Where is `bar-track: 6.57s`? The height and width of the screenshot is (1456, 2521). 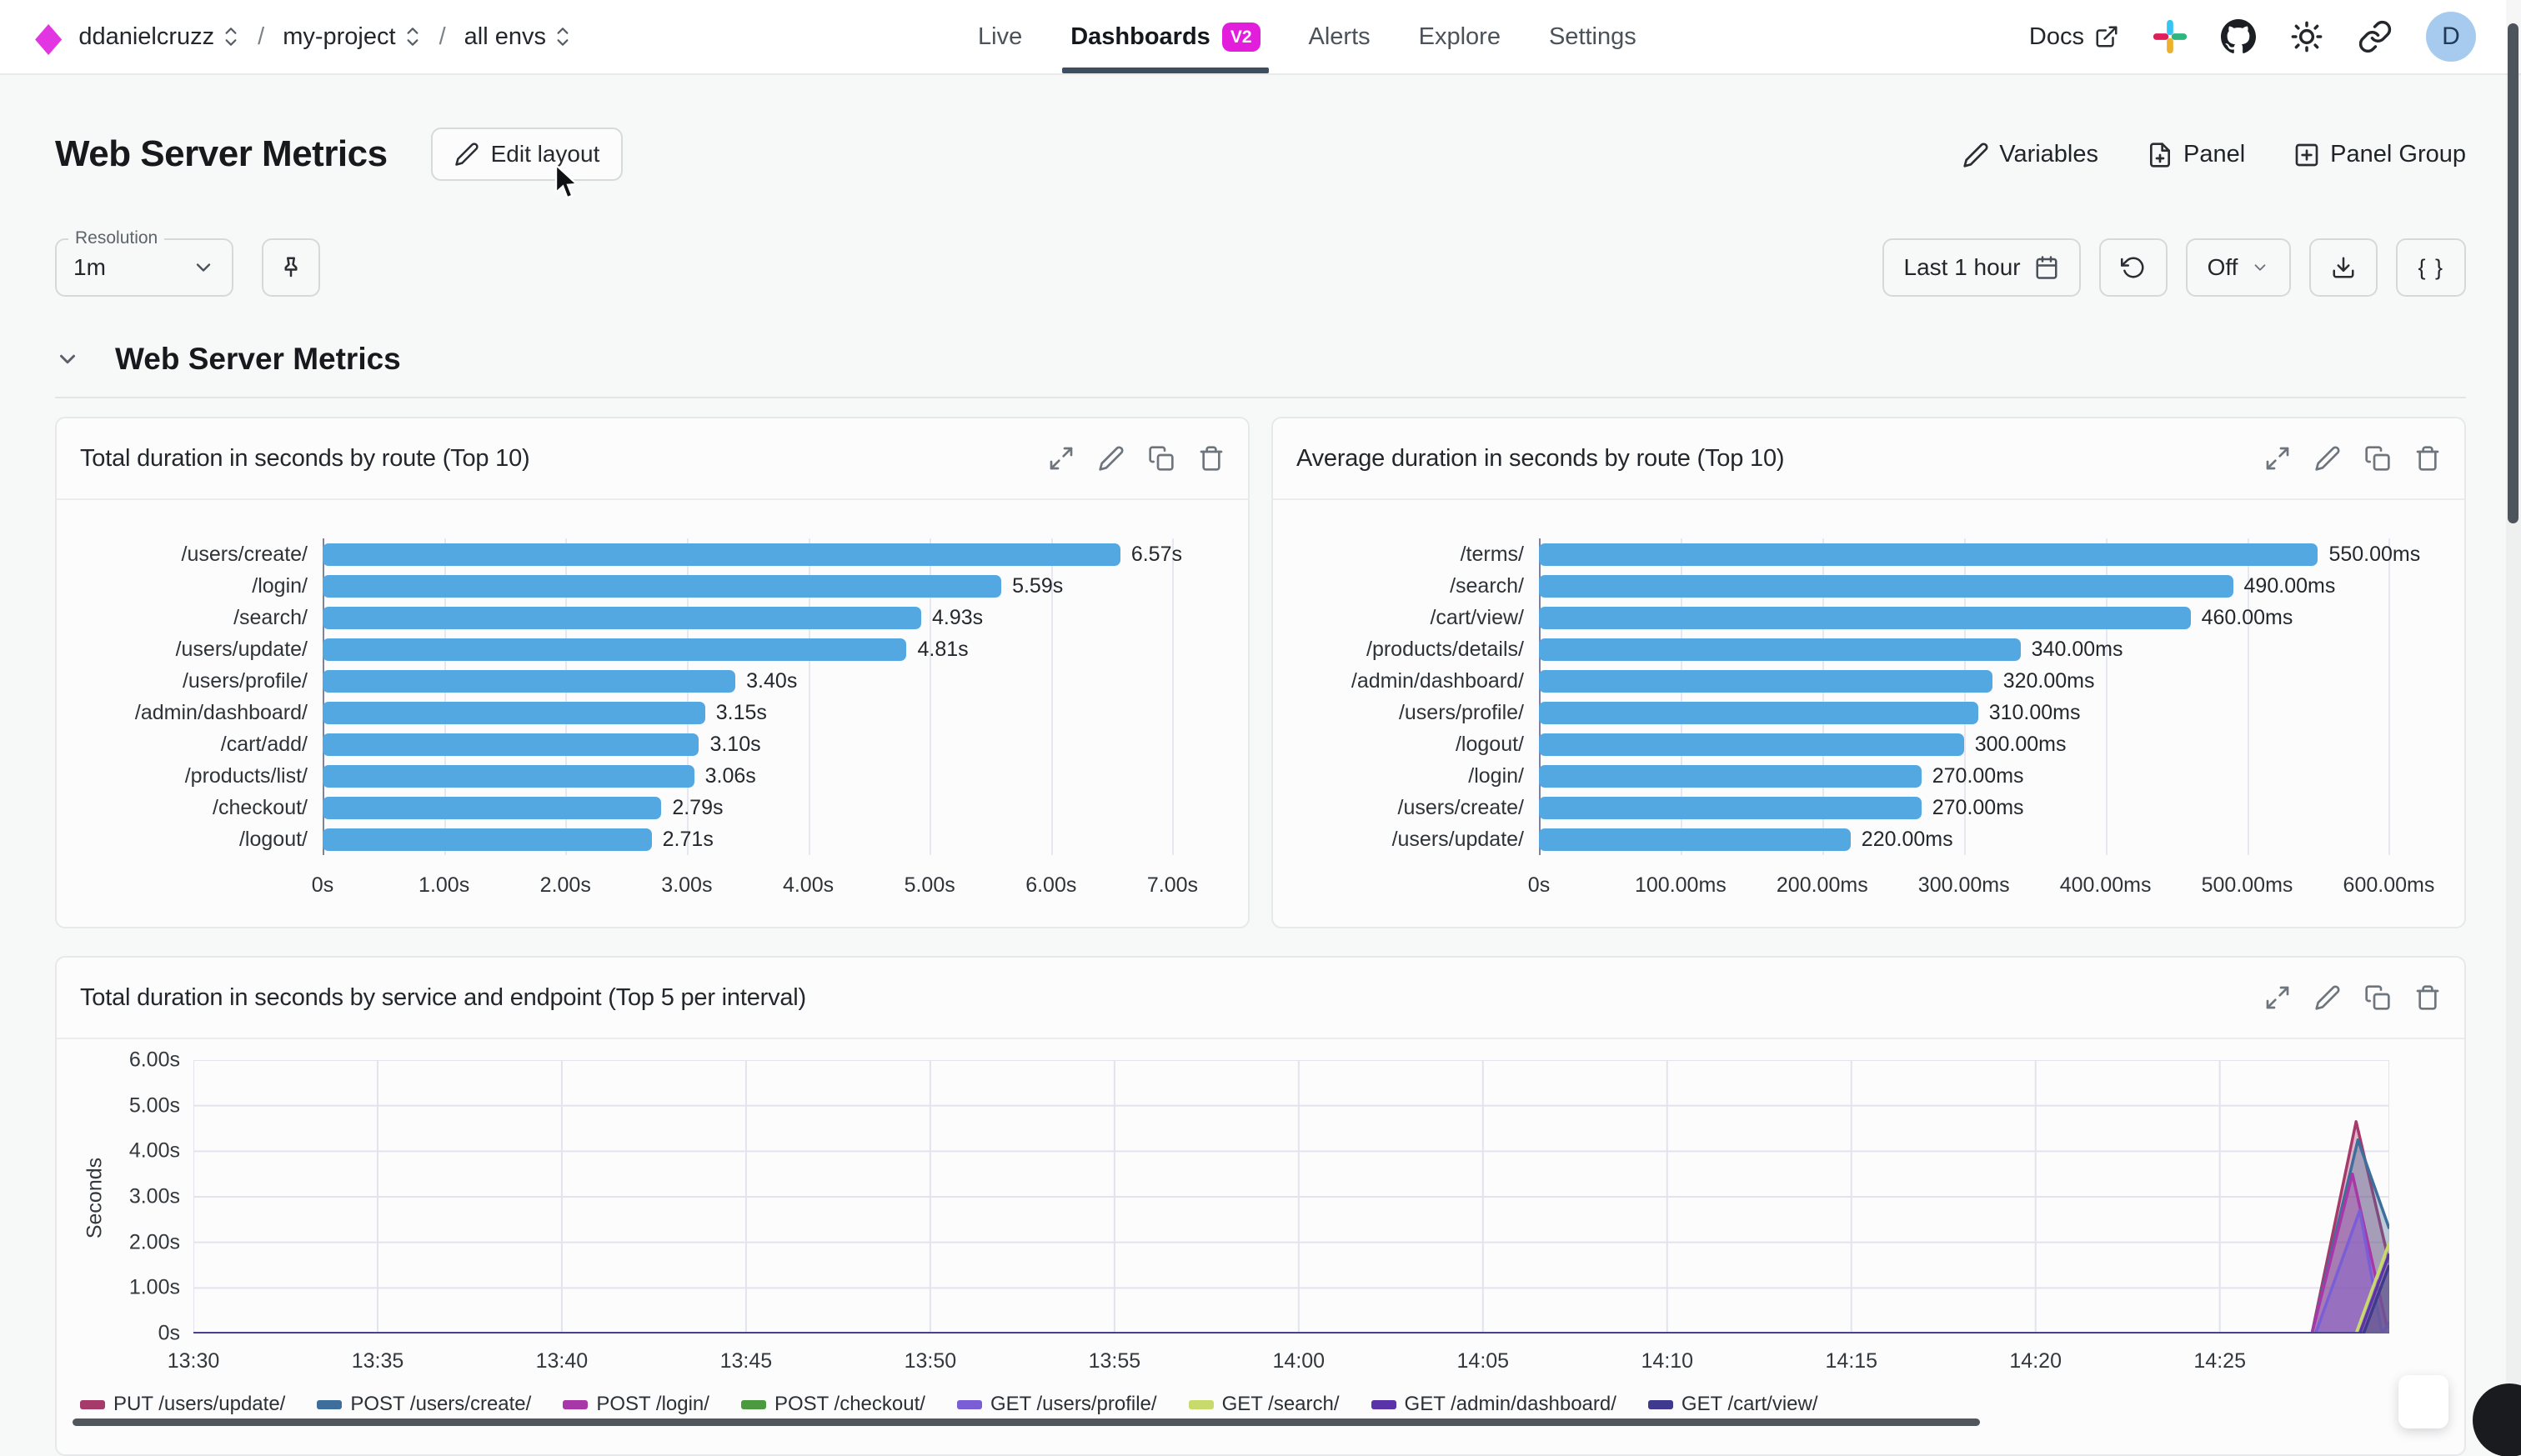
bar-track: 6.57s is located at coordinates (773, 554).